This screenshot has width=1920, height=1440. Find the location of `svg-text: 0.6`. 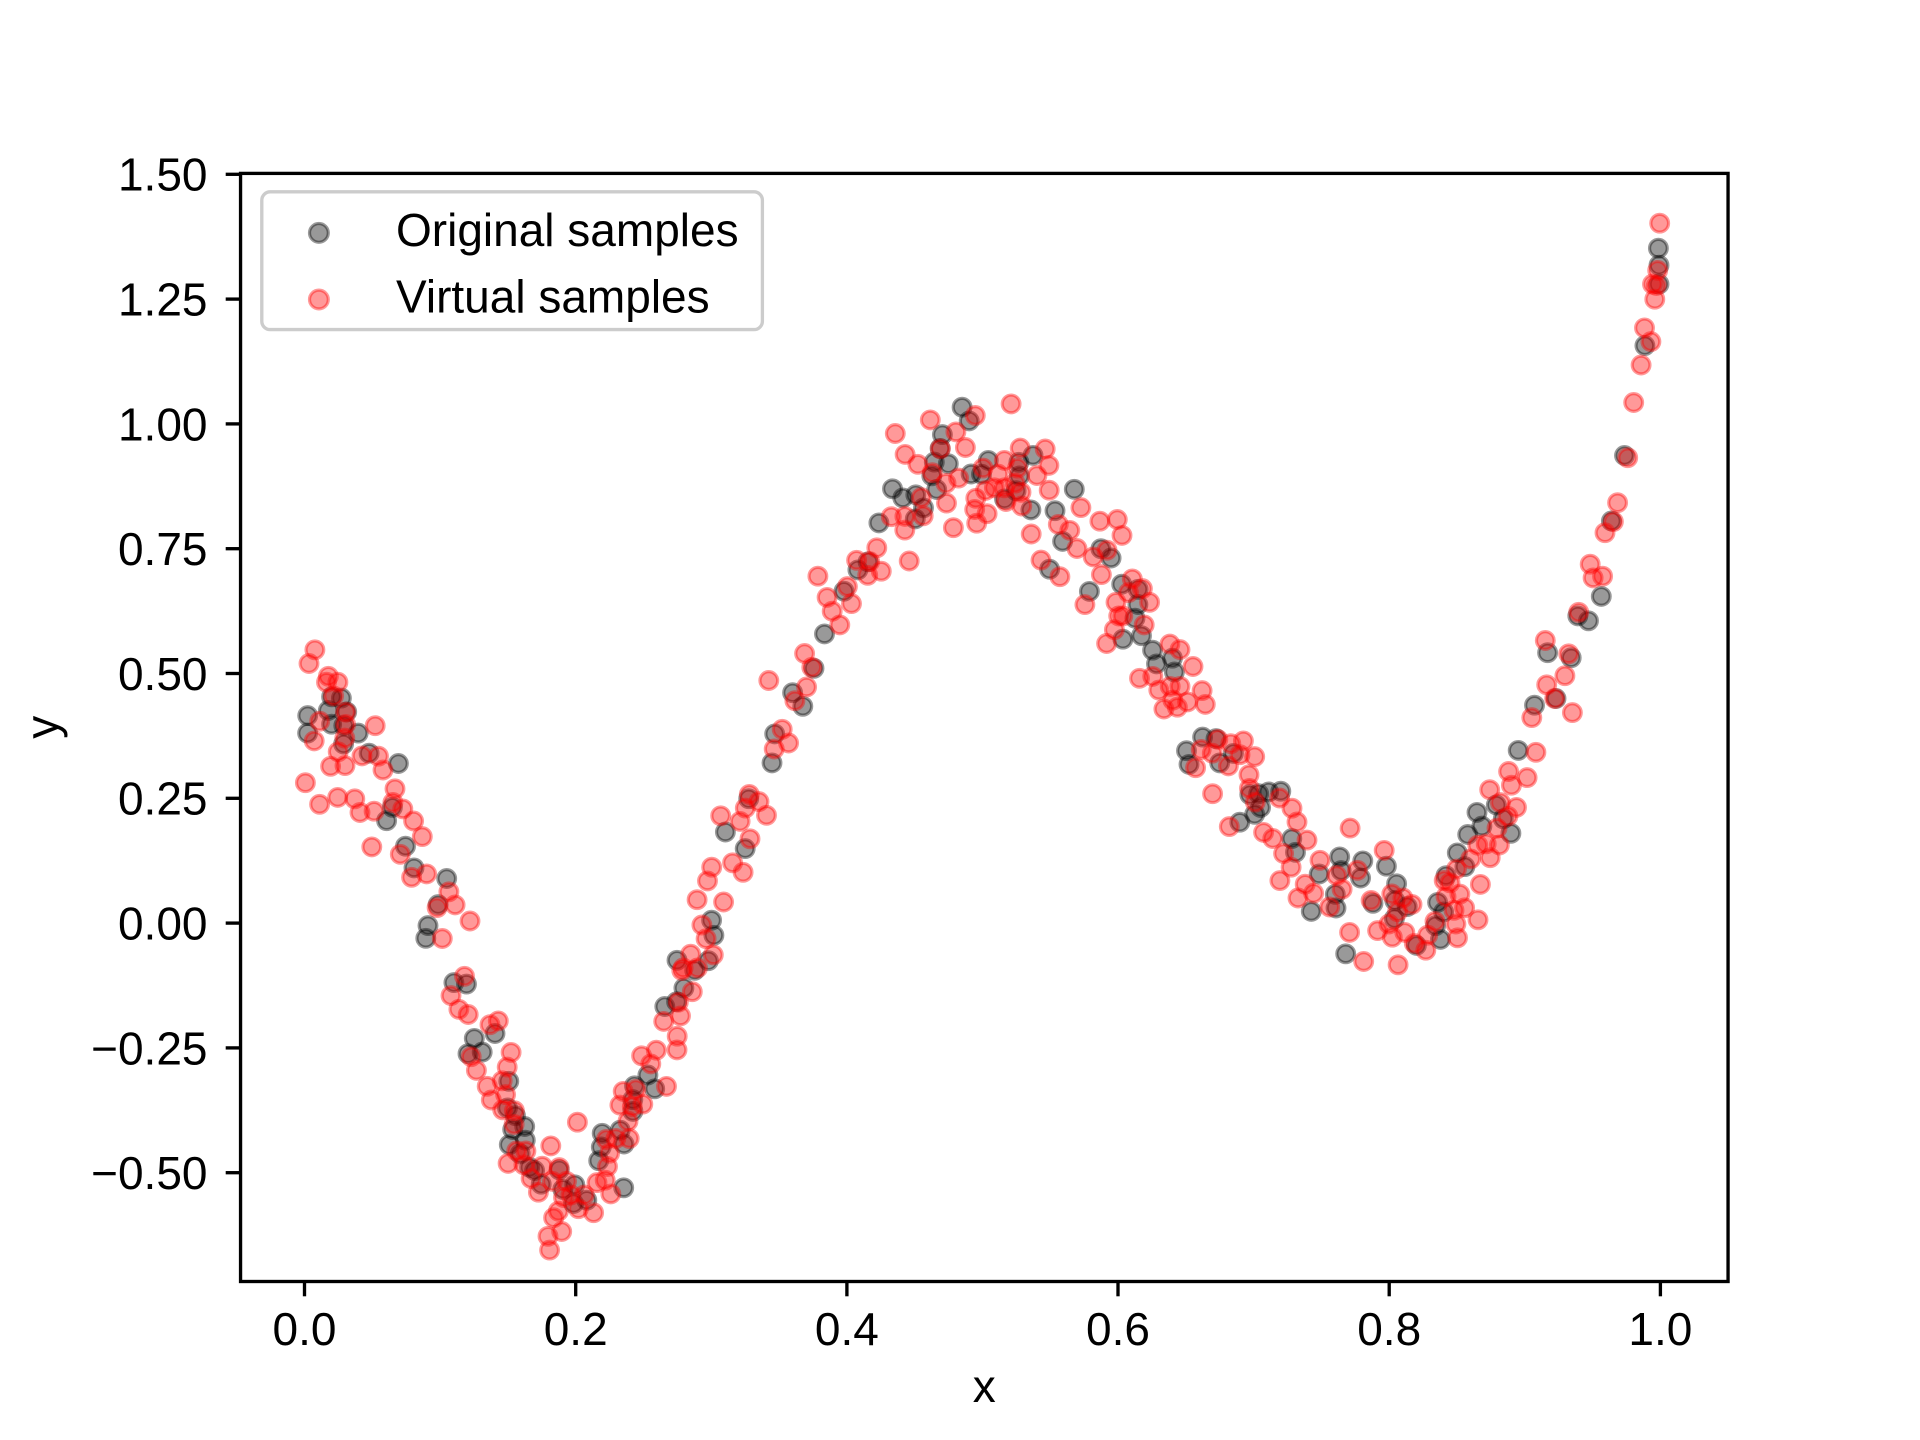

svg-text: 0.6 is located at coordinates (1118, 1329).